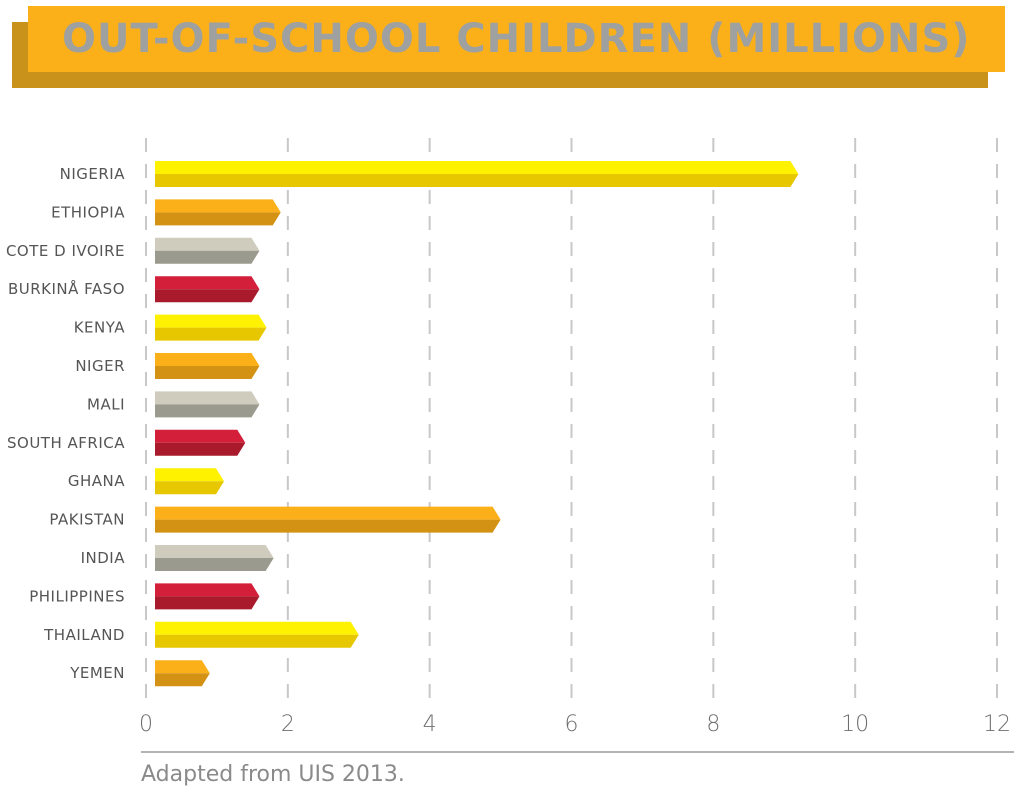 The width and height of the screenshot is (1018, 794). I want to click on x-tick-label: 6, so click(572, 724).